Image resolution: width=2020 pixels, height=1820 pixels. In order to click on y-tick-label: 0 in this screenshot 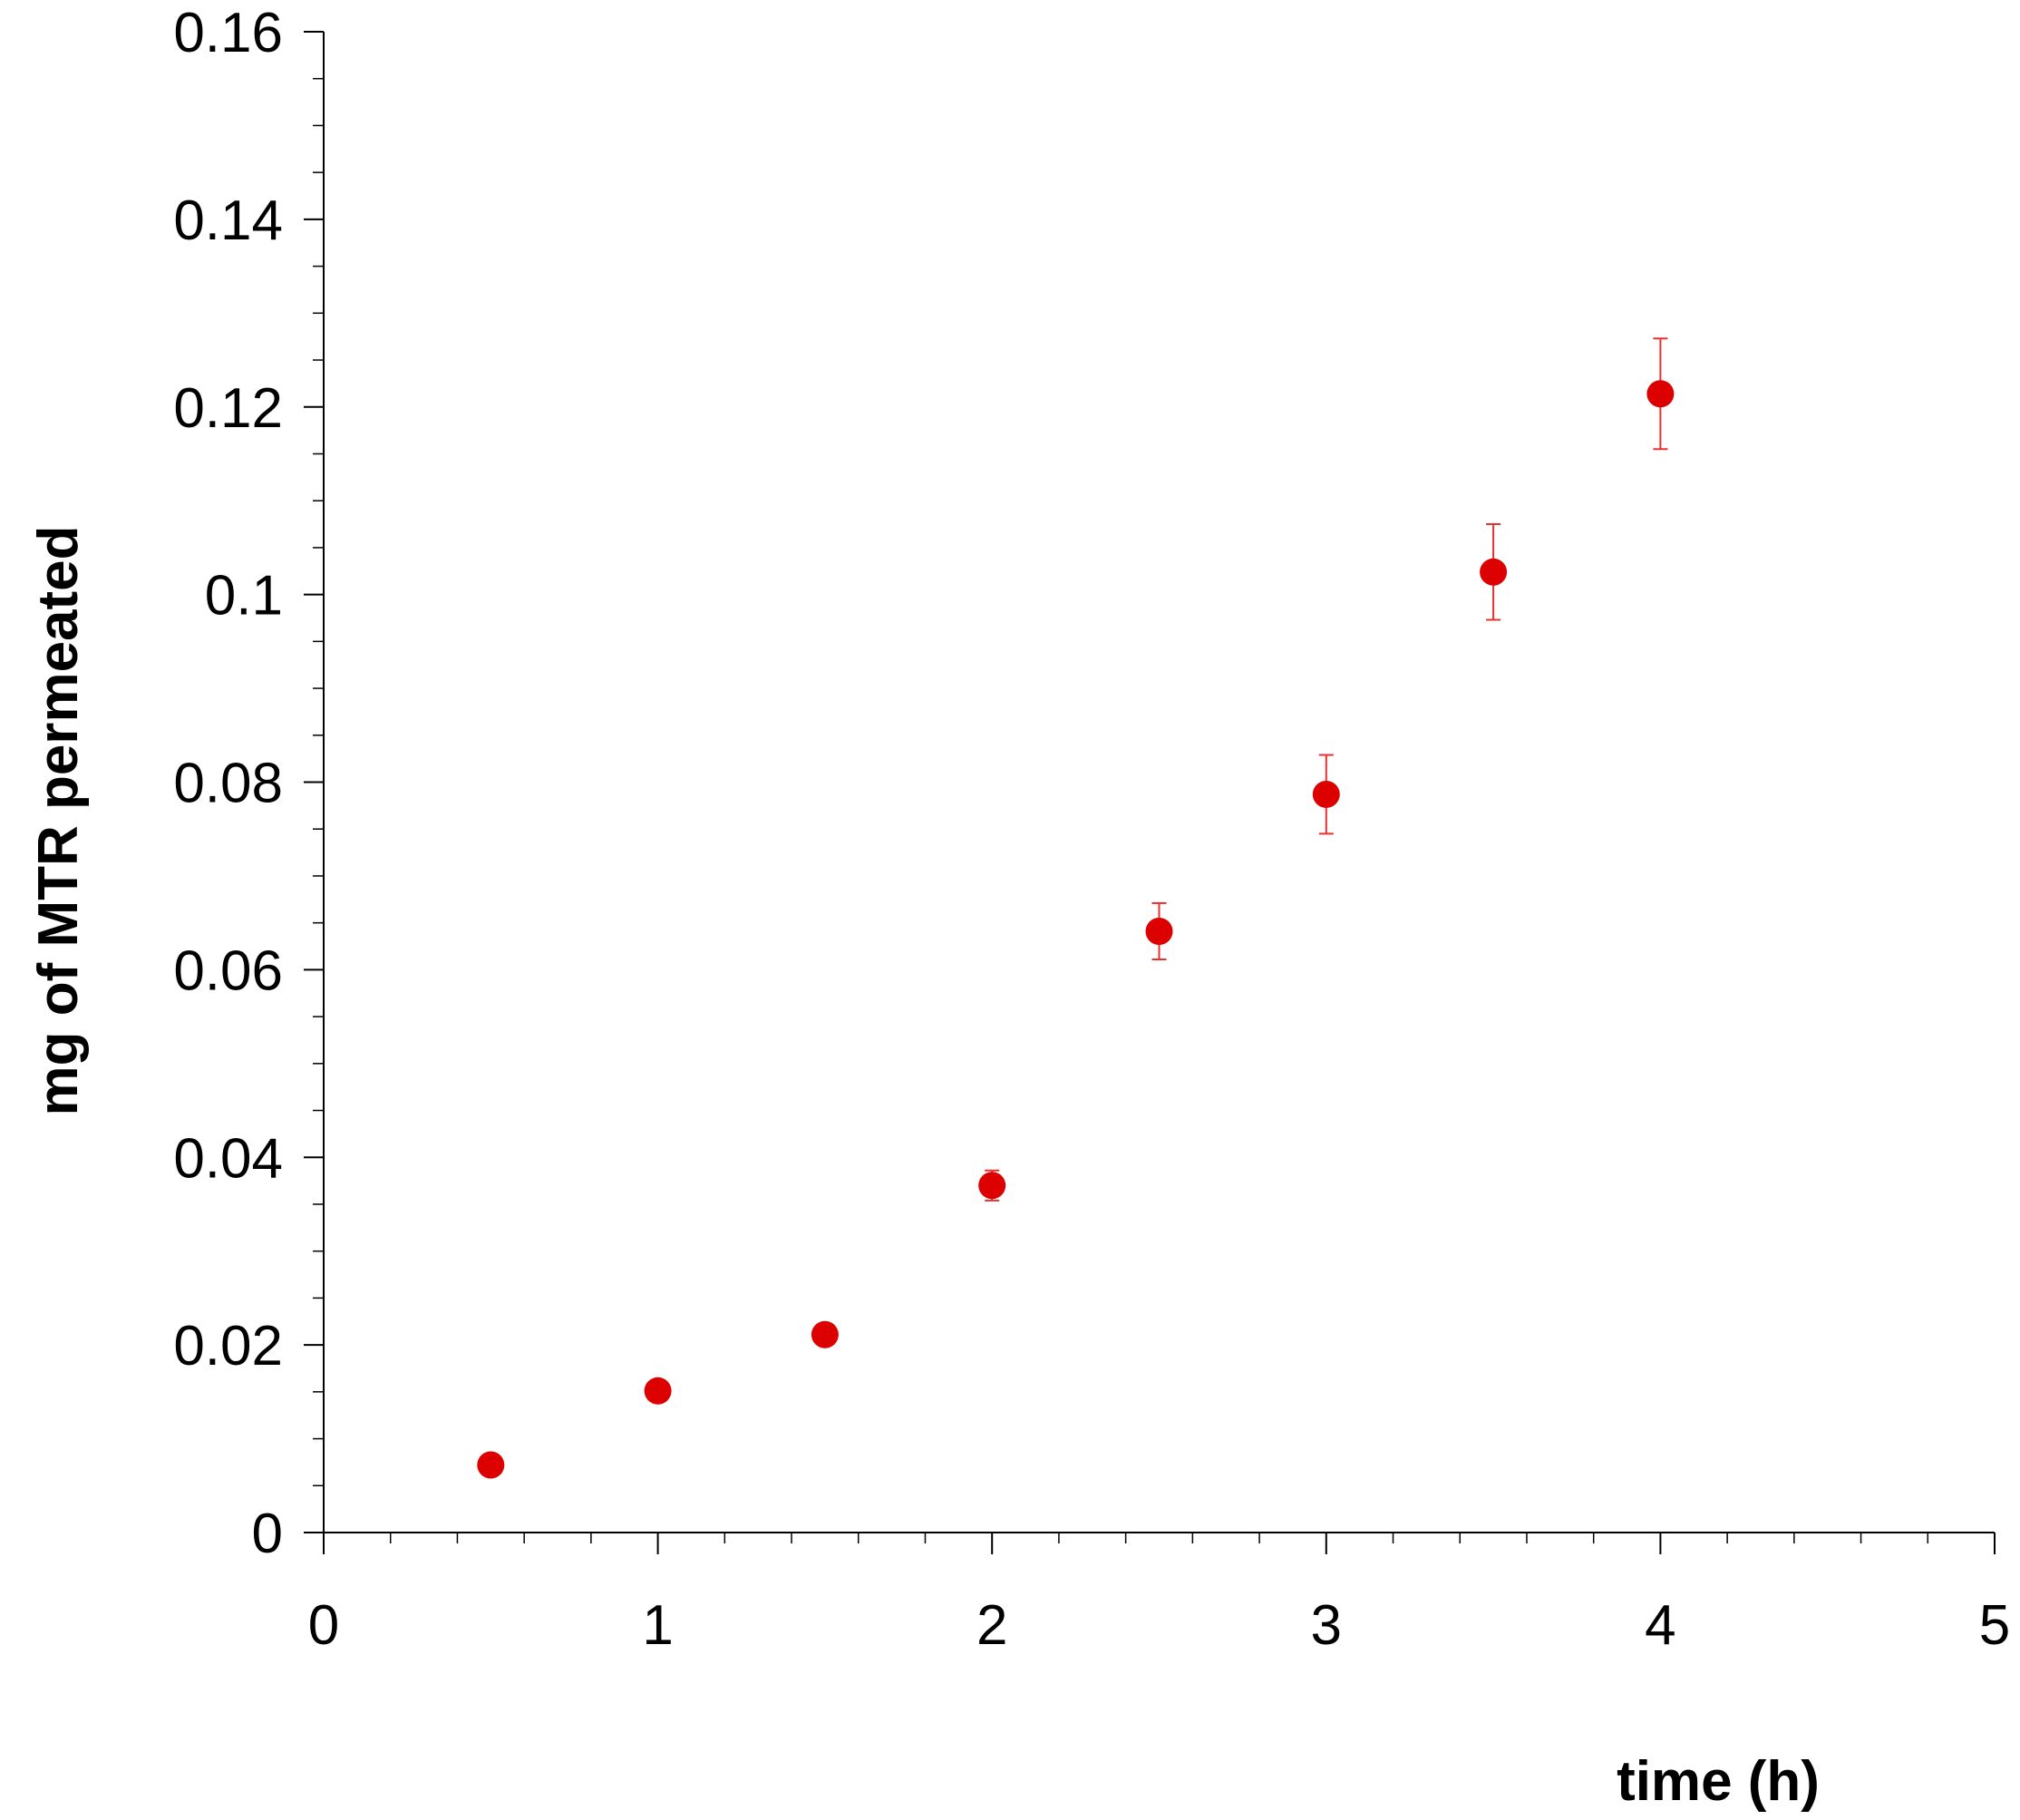, I will do `click(267, 1534)`.